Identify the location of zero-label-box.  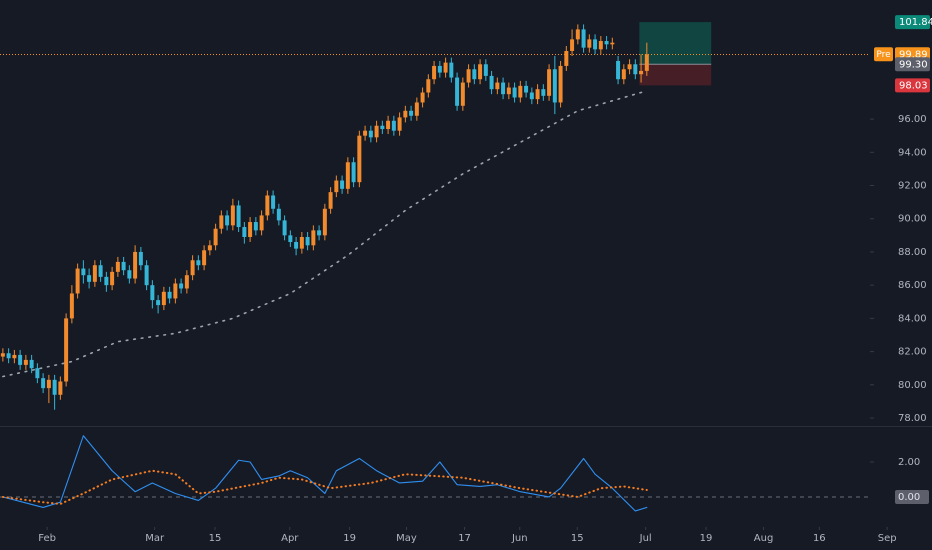
(912, 496).